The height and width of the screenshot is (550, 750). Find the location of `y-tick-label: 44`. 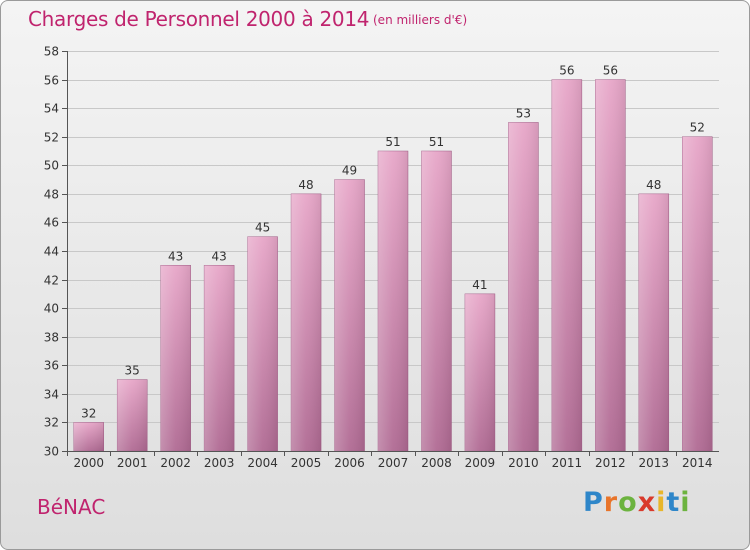

y-tick-label: 44 is located at coordinates (51, 252).